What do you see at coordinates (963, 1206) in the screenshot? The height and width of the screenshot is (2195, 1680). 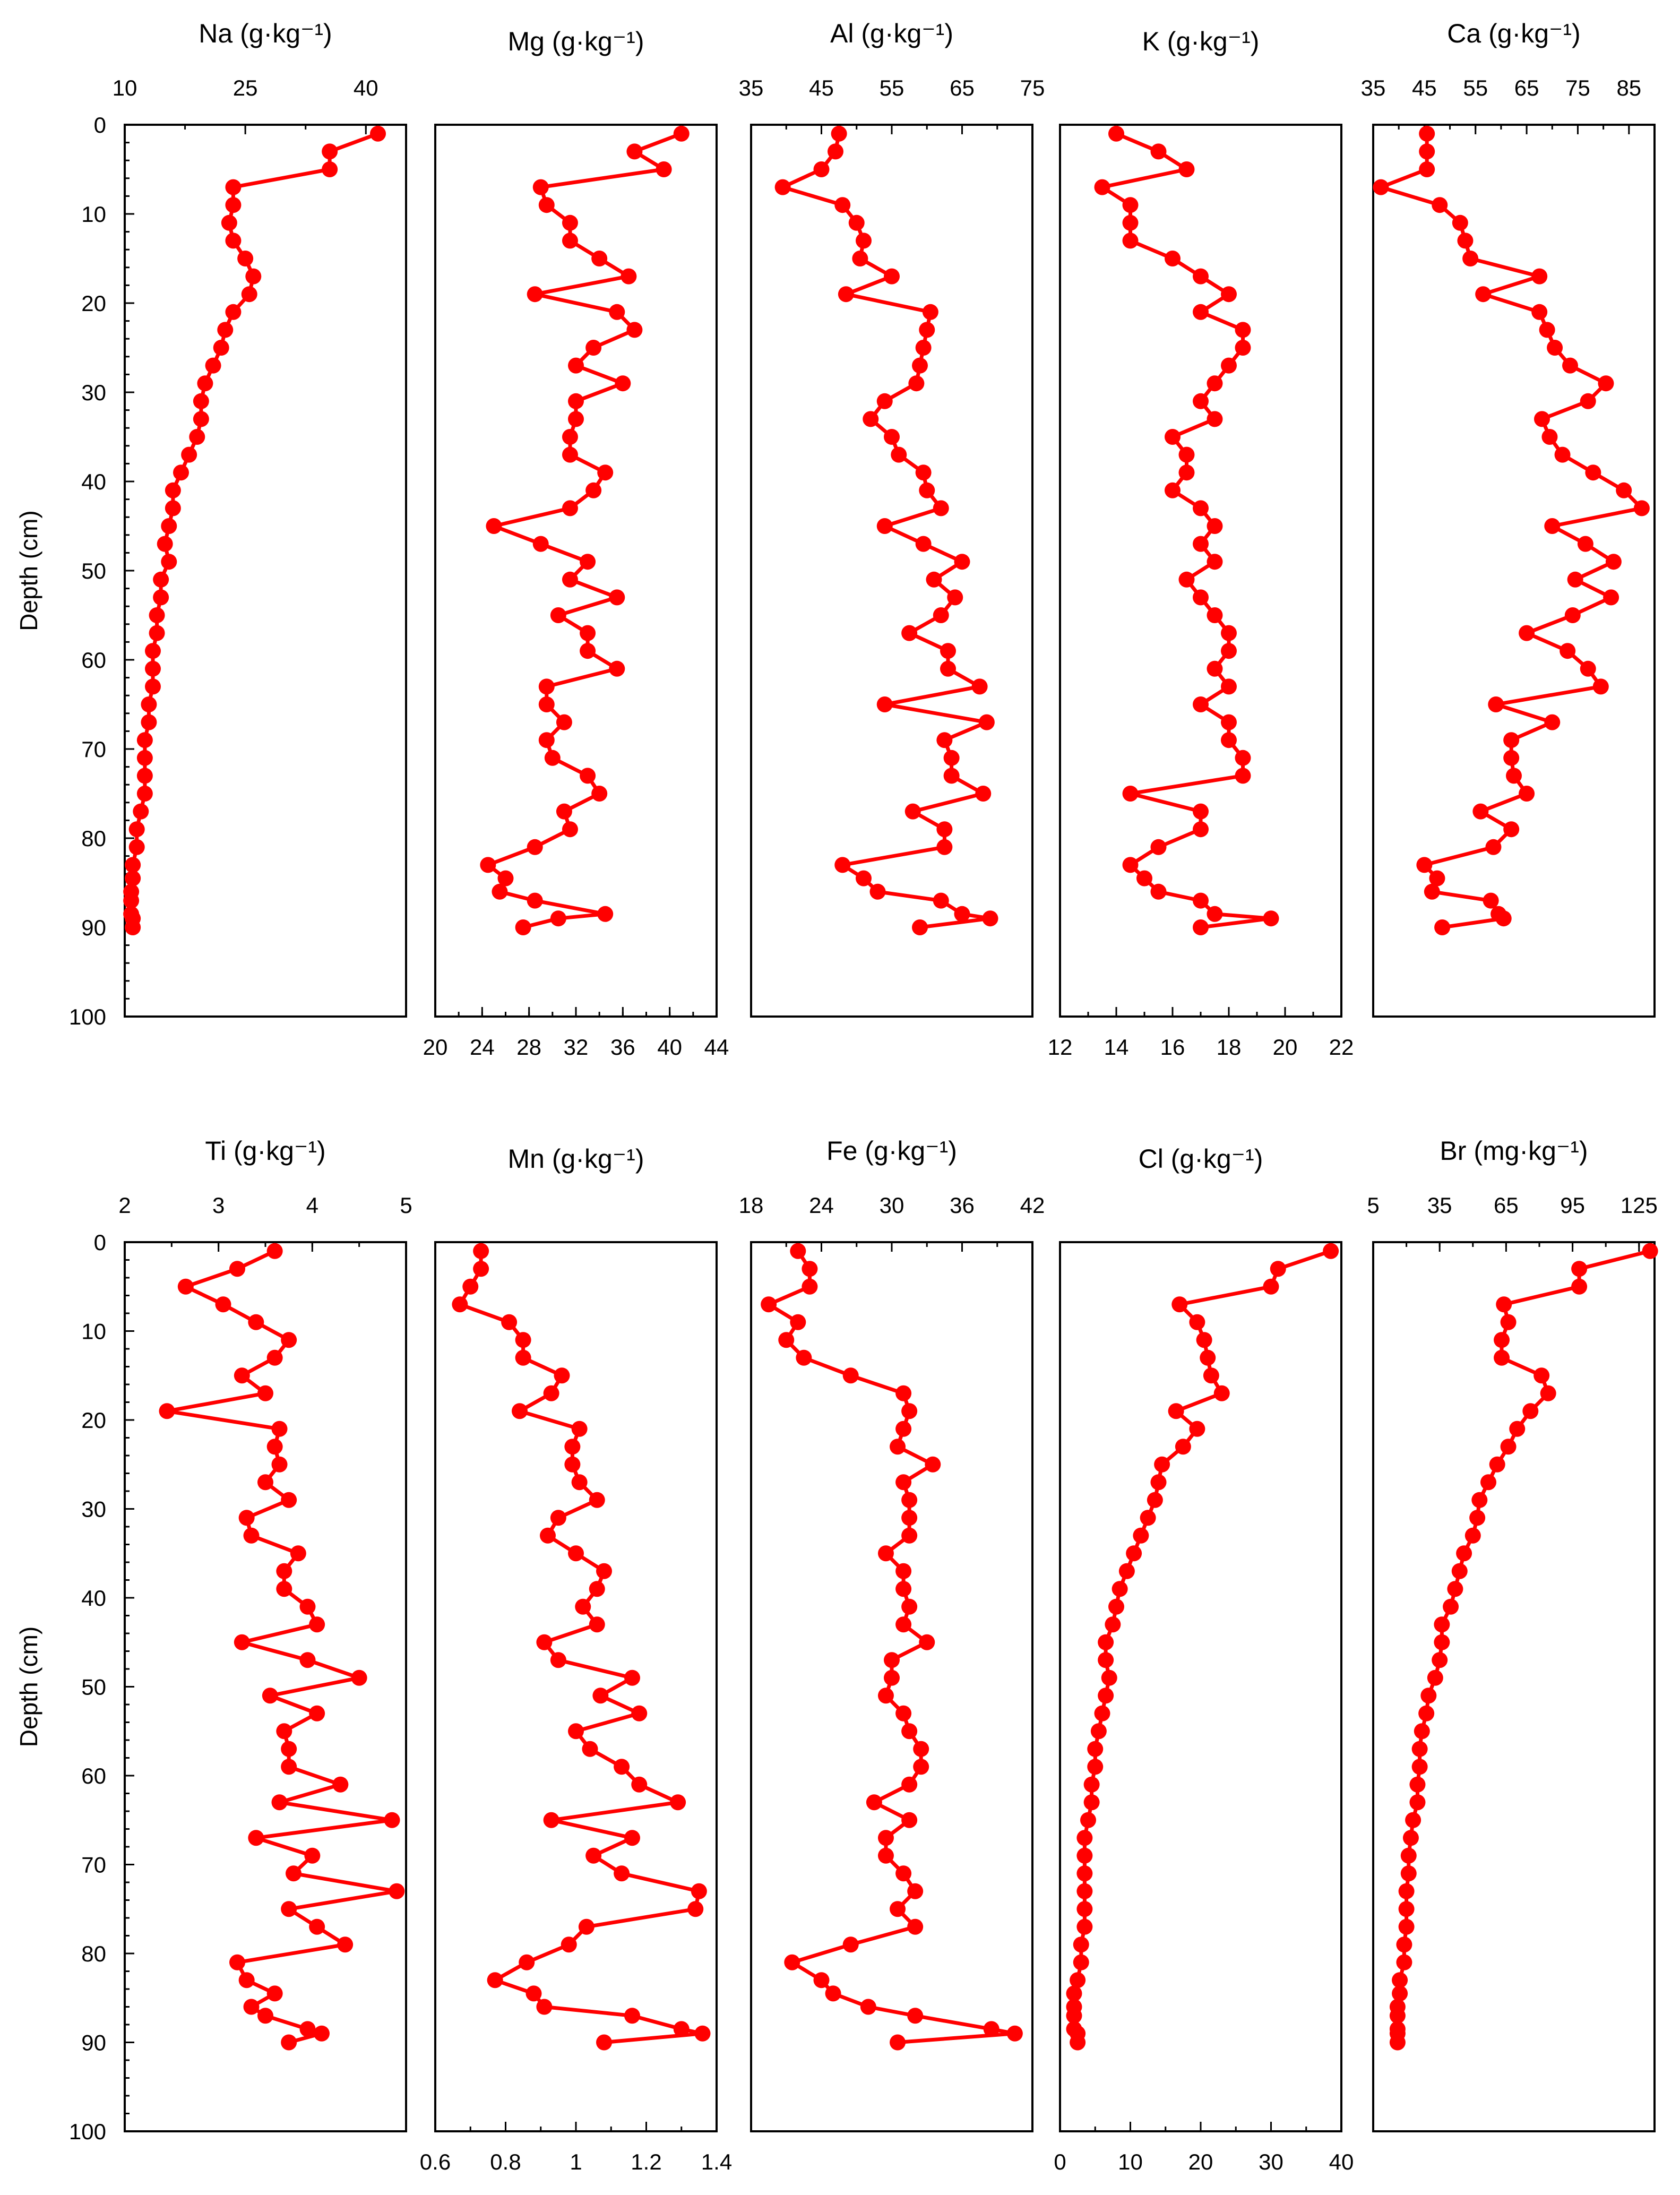 I see `x-tick-label-fe: 36` at bounding box center [963, 1206].